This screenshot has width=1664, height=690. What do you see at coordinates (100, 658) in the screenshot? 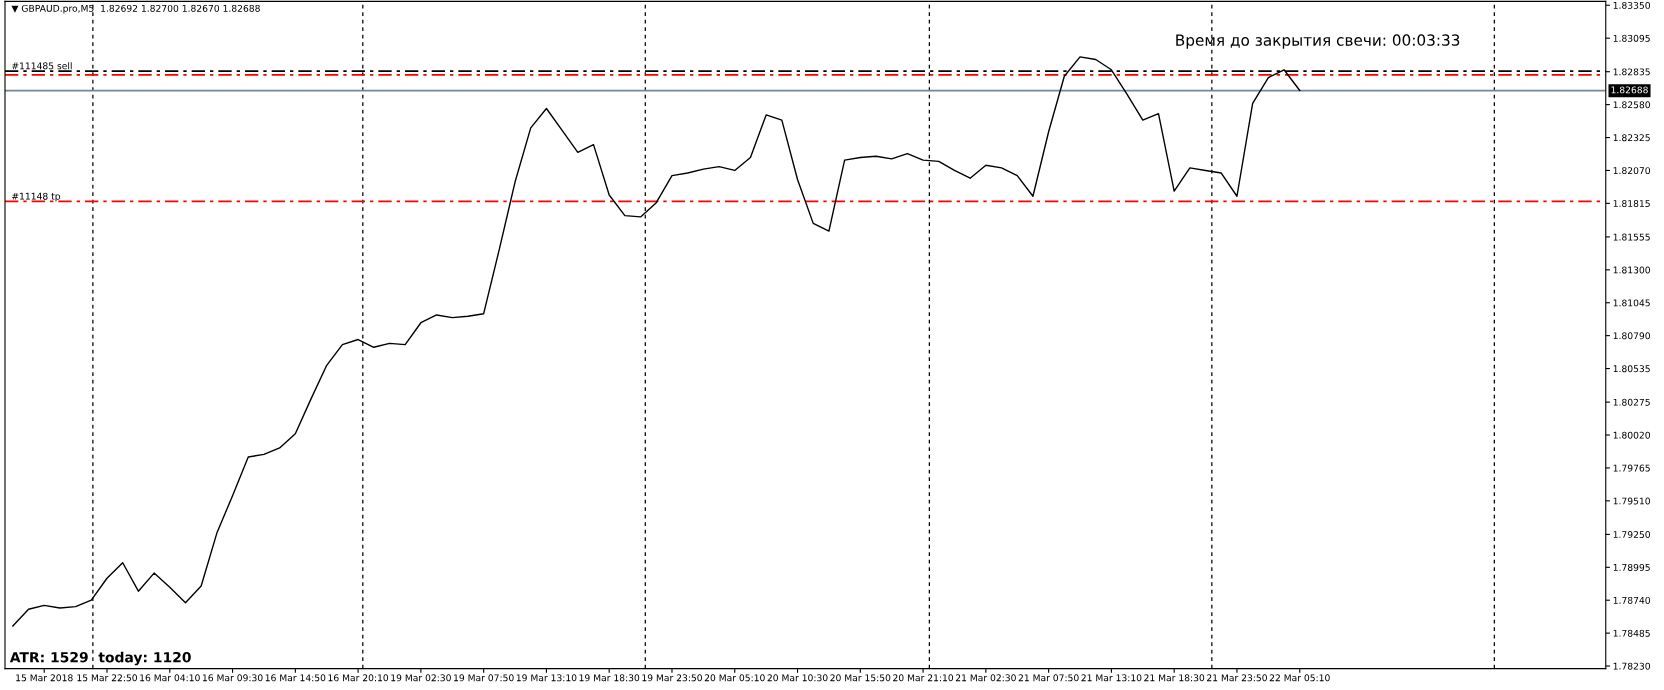
I see `annotation: ATR: 1529 today: 1120` at bounding box center [100, 658].